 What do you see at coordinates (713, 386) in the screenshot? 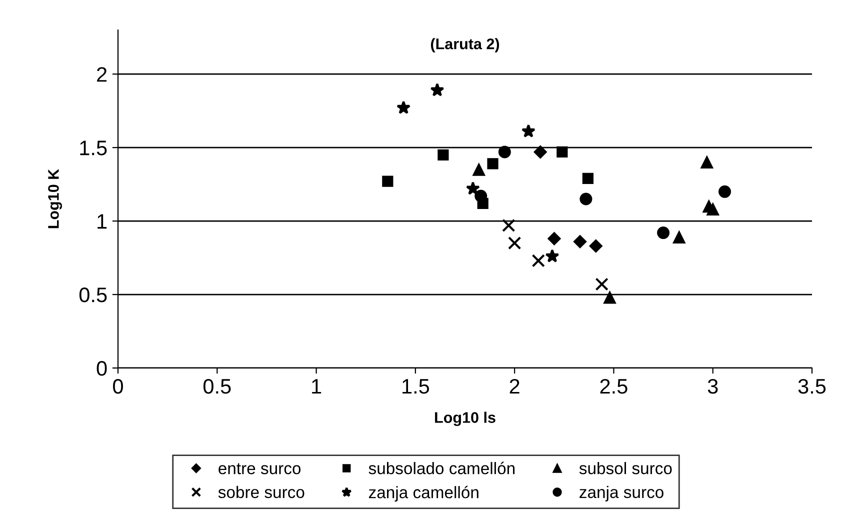
I see `x-tick-label: 3` at bounding box center [713, 386].